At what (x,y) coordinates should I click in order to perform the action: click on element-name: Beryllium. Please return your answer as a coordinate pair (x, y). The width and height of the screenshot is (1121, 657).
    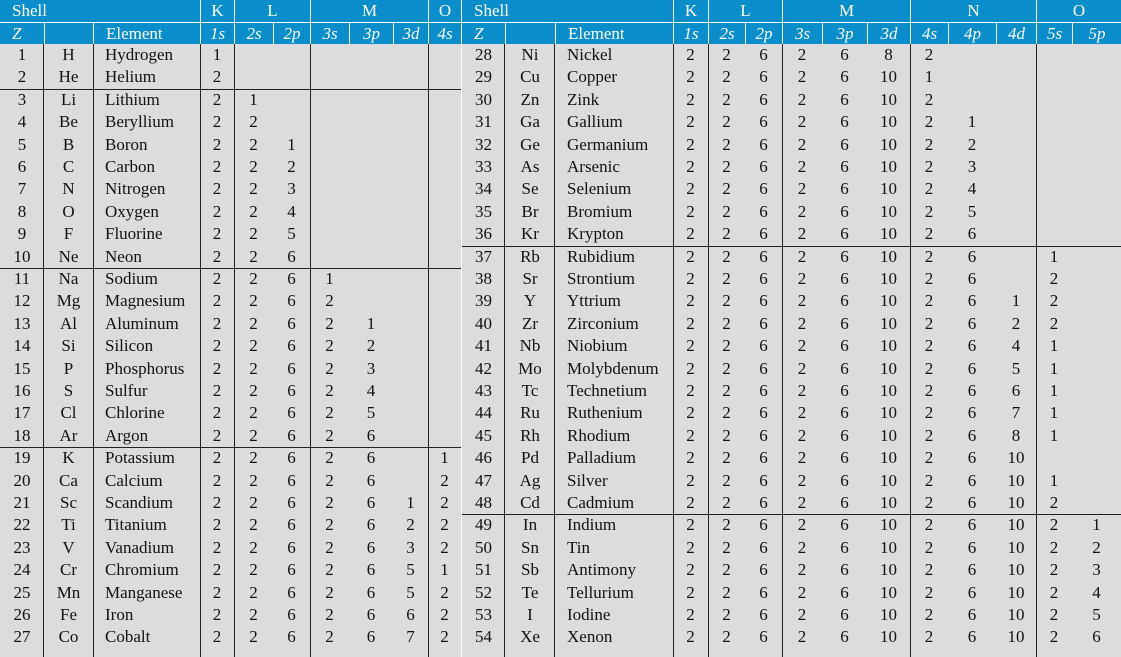
    Looking at the image, I should click on (139, 122).